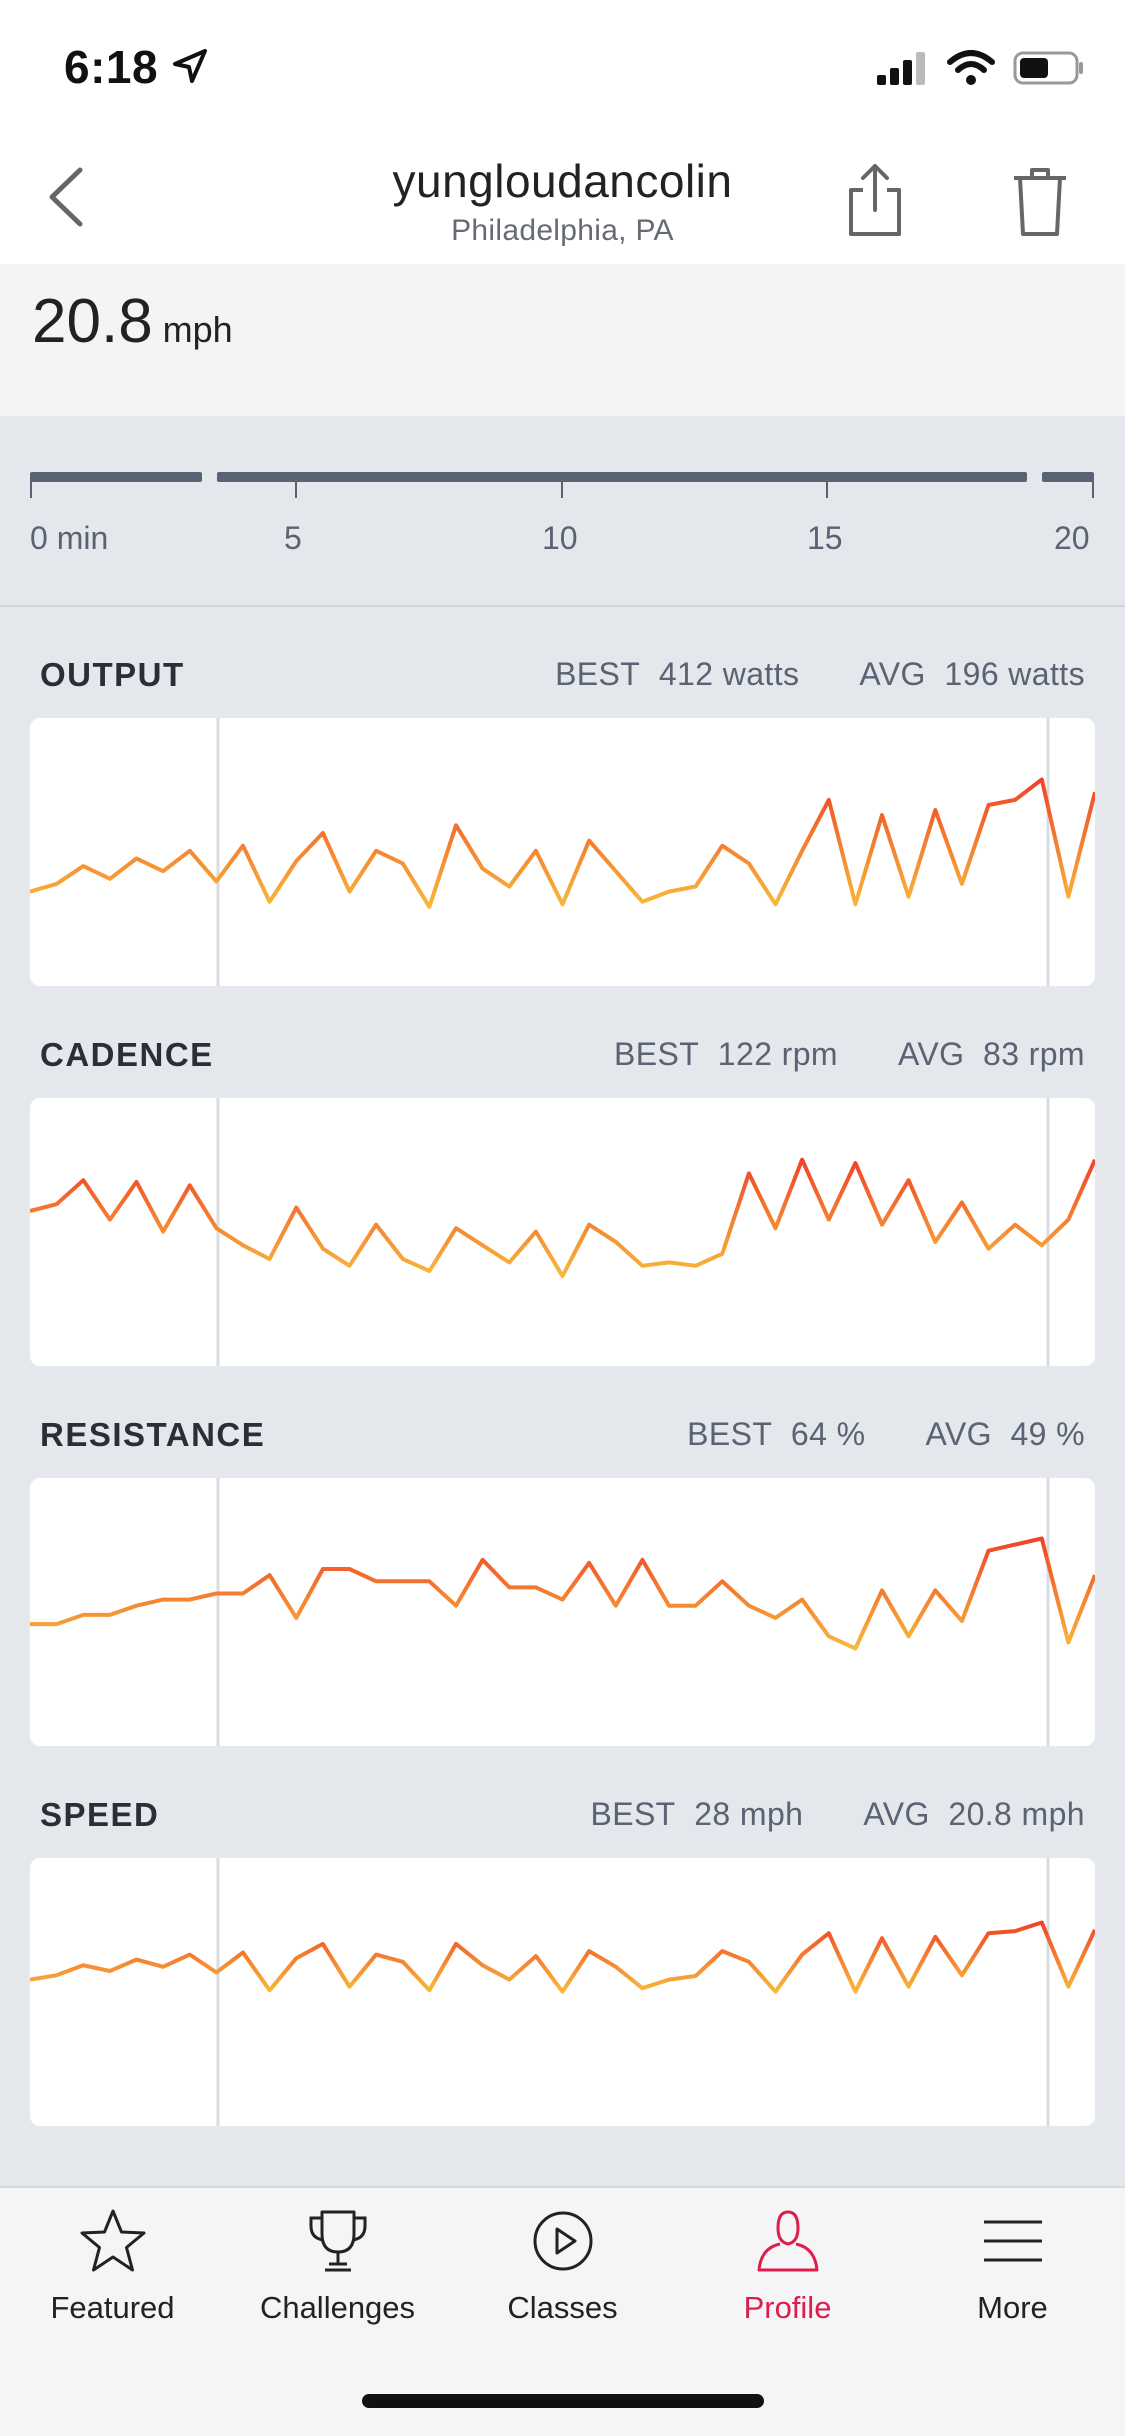 The image size is (1125, 2436). What do you see at coordinates (1047, 1434) in the screenshot?
I see `resistance-avg-value: 49 %` at bounding box center [1047, 1434].